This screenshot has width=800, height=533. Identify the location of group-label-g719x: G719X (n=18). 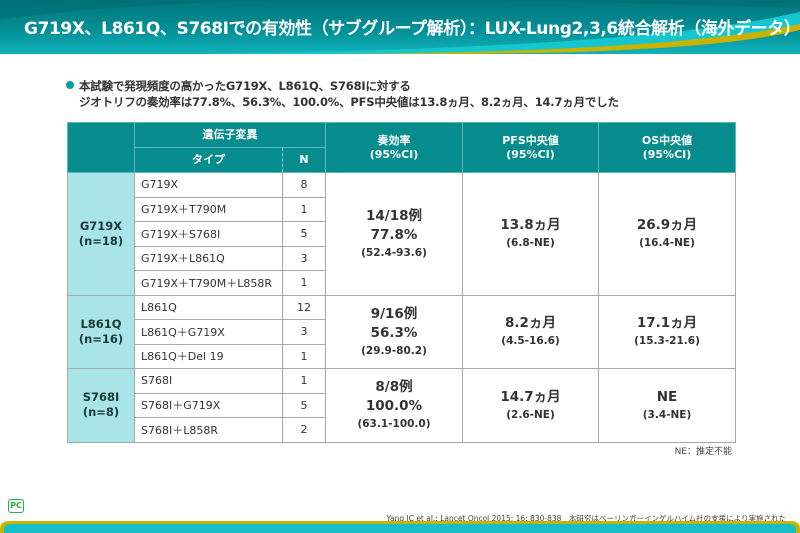
(101, 234).